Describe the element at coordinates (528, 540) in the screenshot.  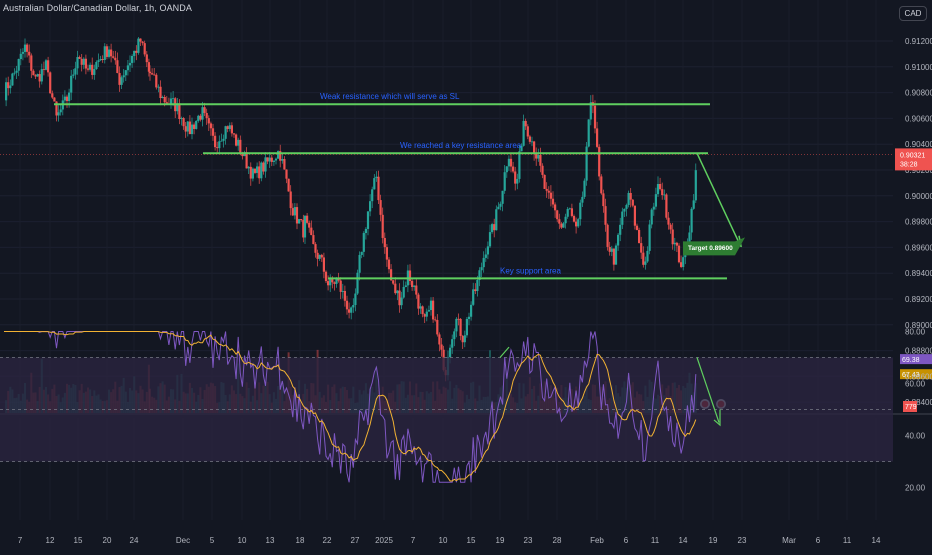
I see `time-tick-label: 23` at that location.